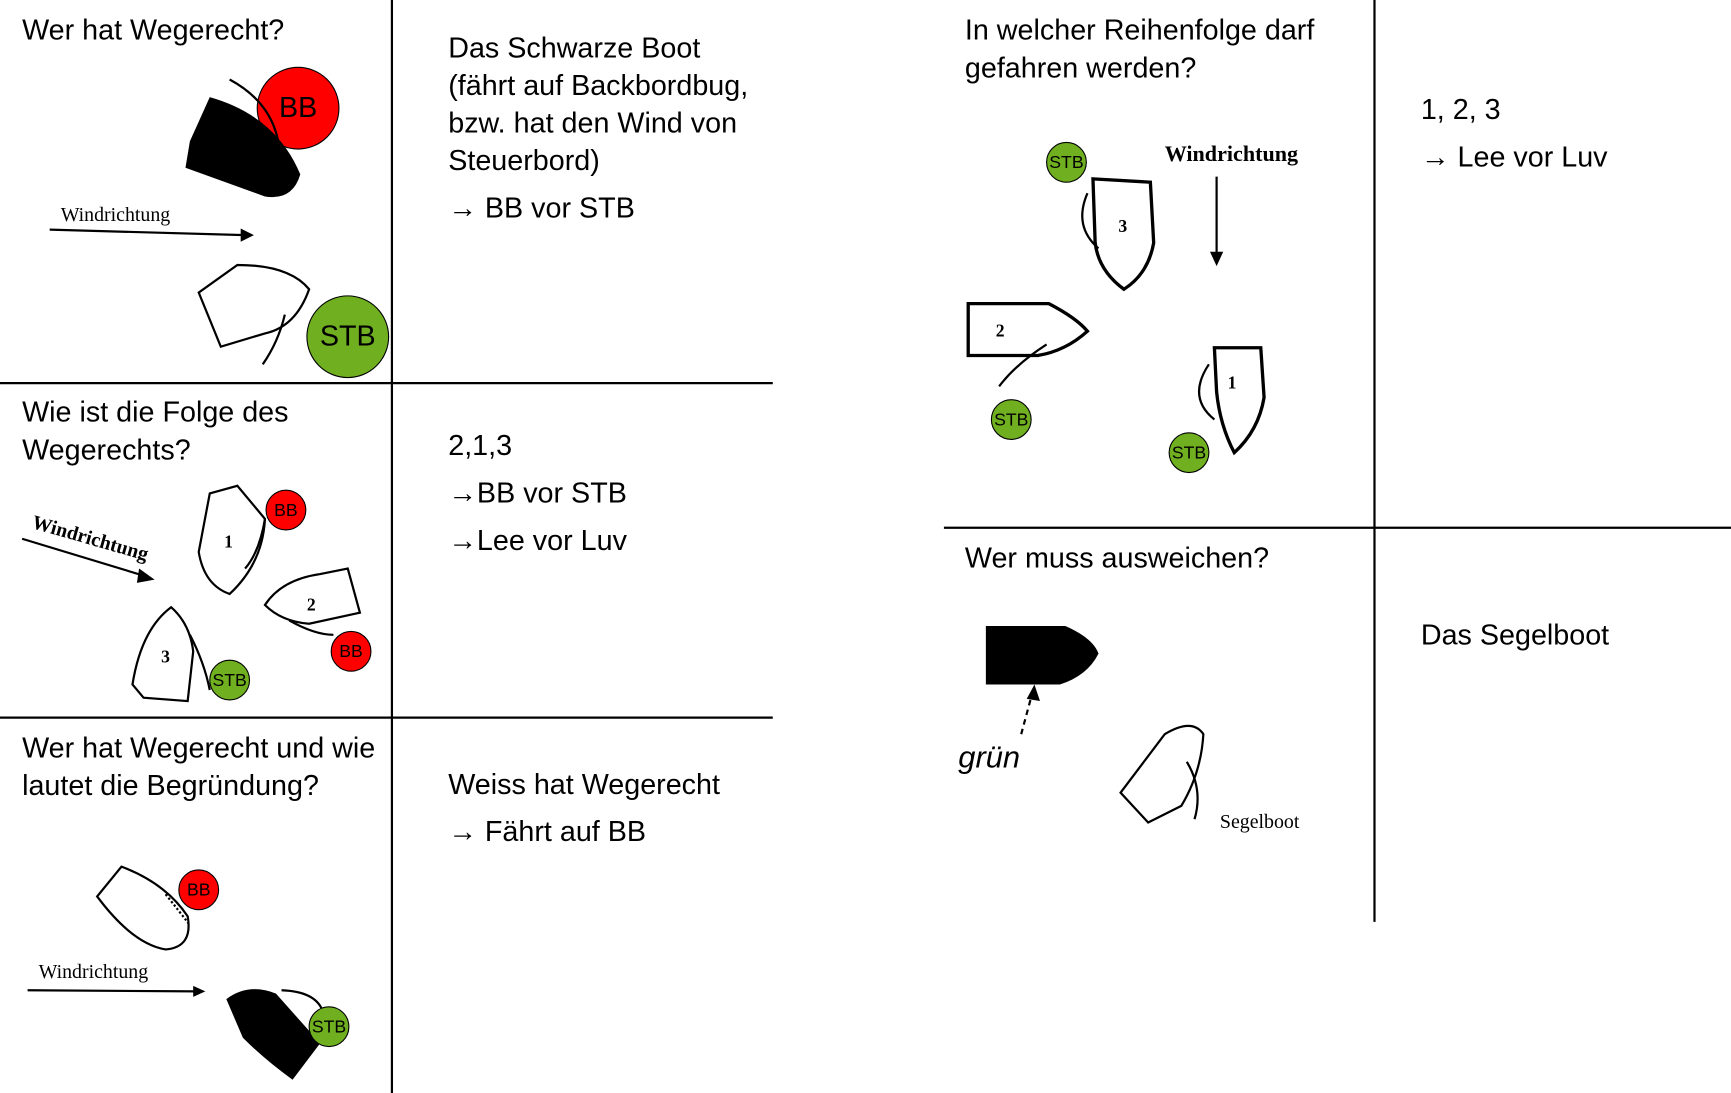 This screenshot has width=1731, height=1093. What do you see at coordinates (537, 540) in the screenshot?
I see `answer-line: →Lee vor Luv` at bounding box center [537, 540].